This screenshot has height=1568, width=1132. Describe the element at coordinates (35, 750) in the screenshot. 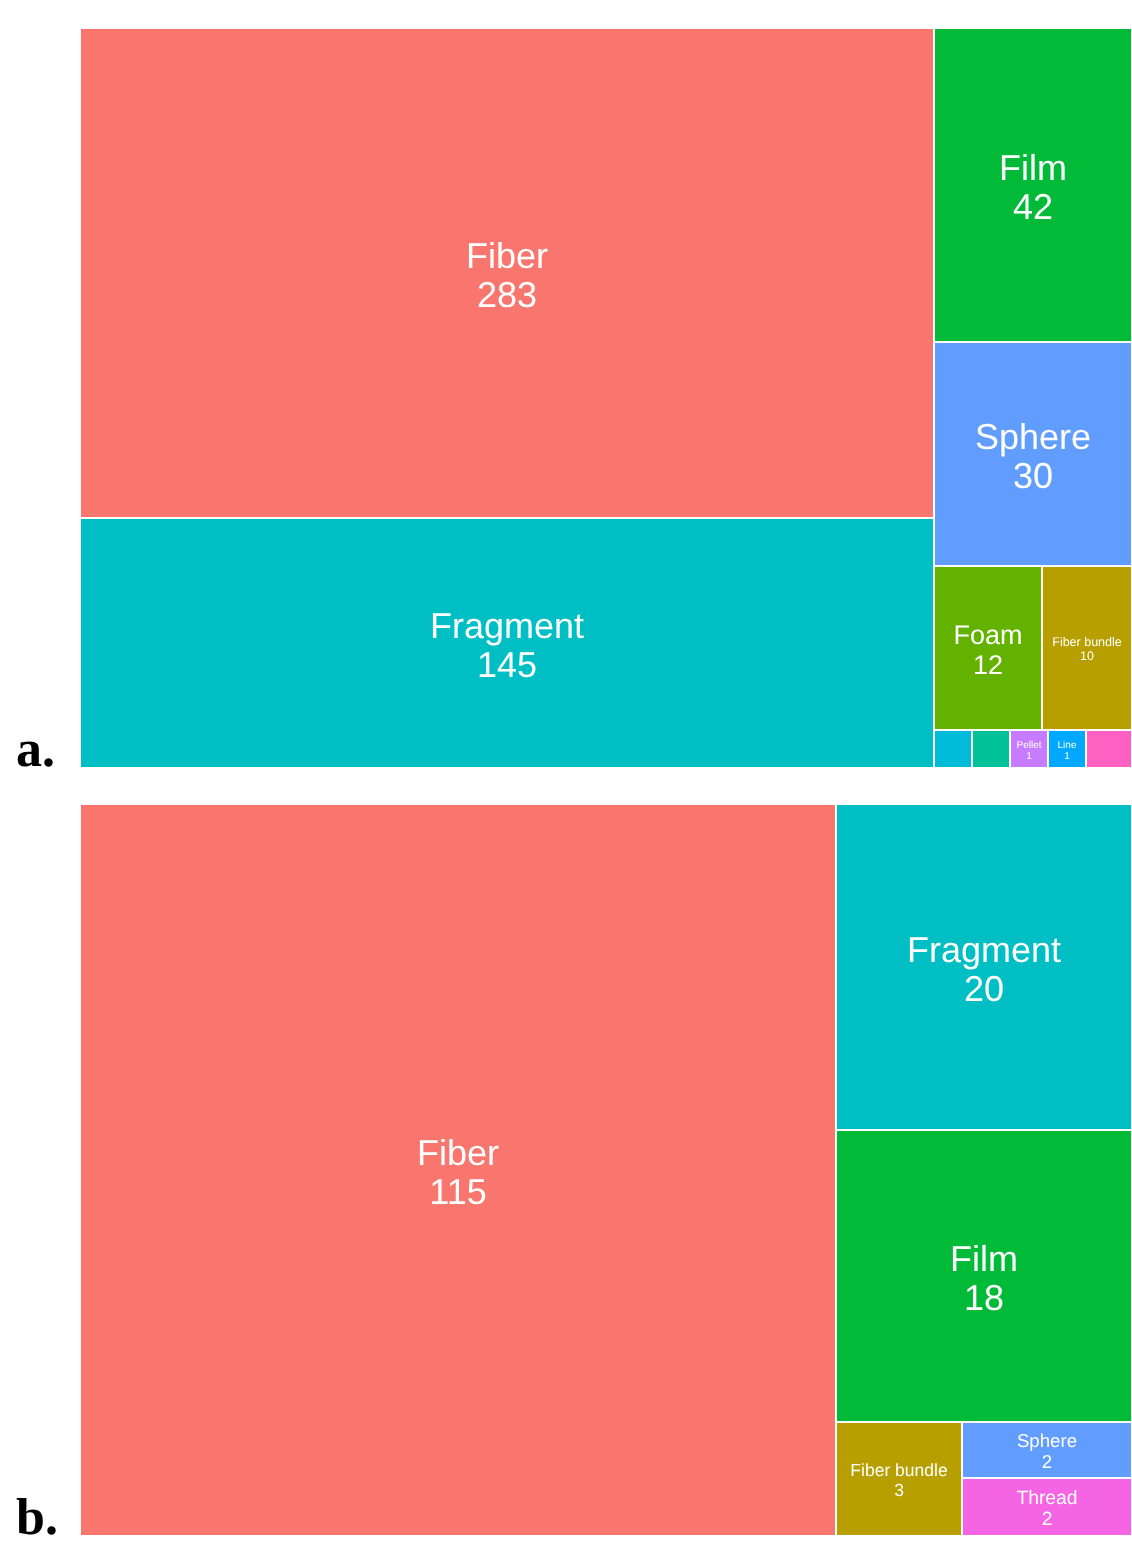

I see `text: a.` at that location.